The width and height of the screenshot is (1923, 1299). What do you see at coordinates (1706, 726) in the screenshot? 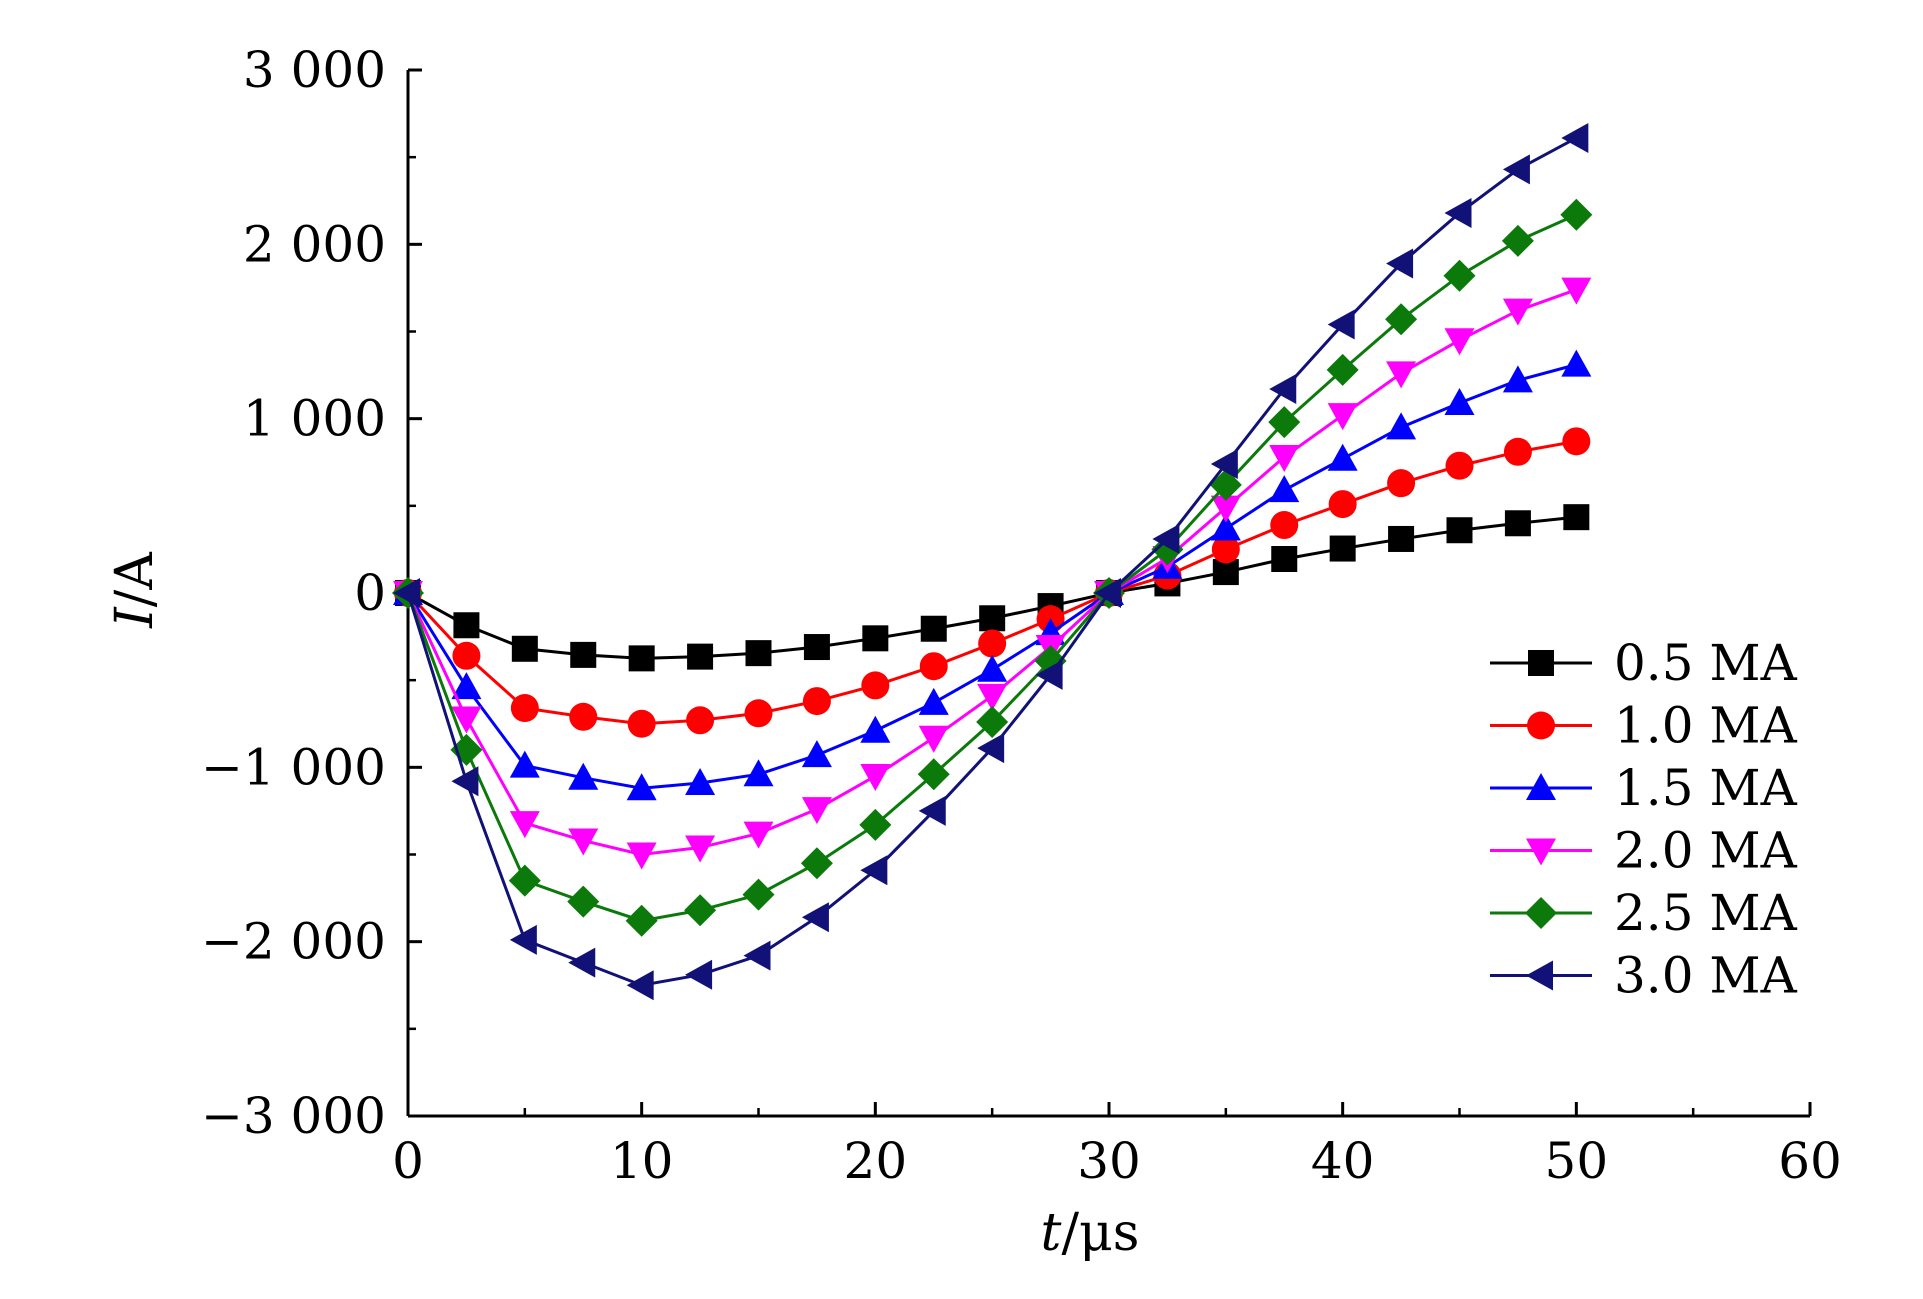
I see `legend-label: 1.0 MA` at bounding box center [1706, 726].